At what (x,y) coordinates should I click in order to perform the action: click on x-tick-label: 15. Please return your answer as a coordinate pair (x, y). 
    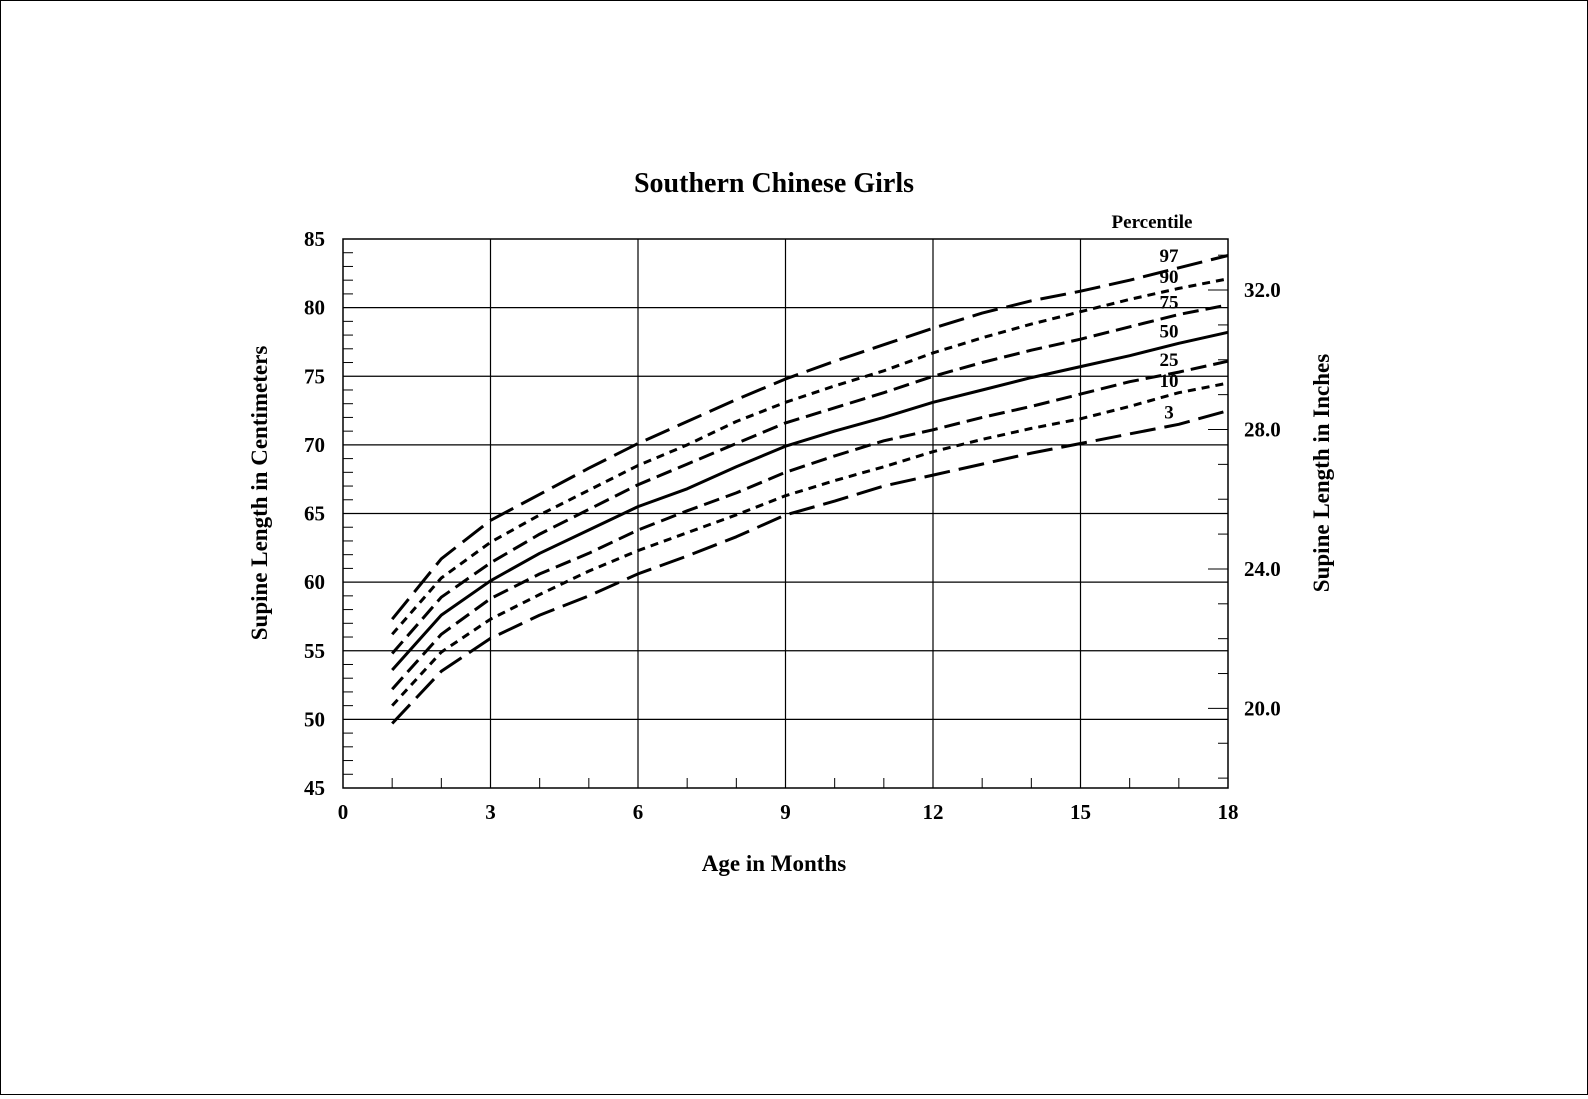
    Looking at the image, I should click on (1080, 812).